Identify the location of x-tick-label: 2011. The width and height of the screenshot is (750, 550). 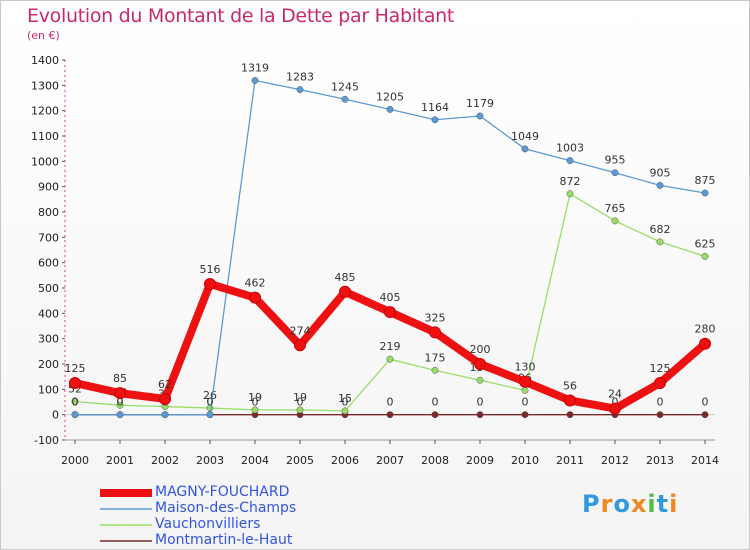
(570, 460).